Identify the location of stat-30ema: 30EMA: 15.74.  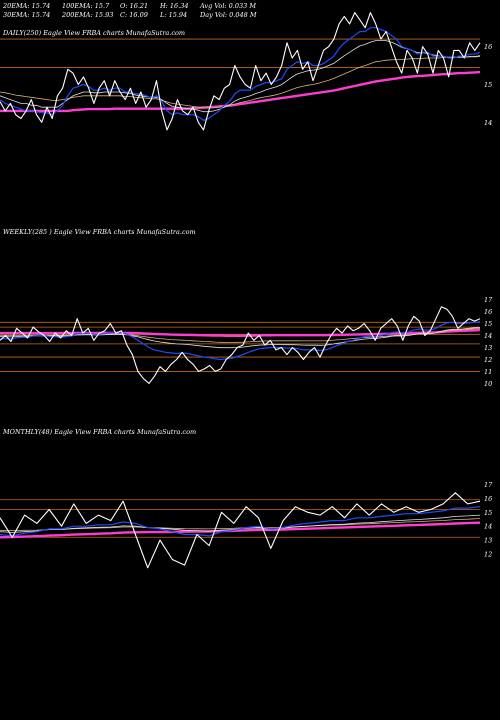
(26, 15).